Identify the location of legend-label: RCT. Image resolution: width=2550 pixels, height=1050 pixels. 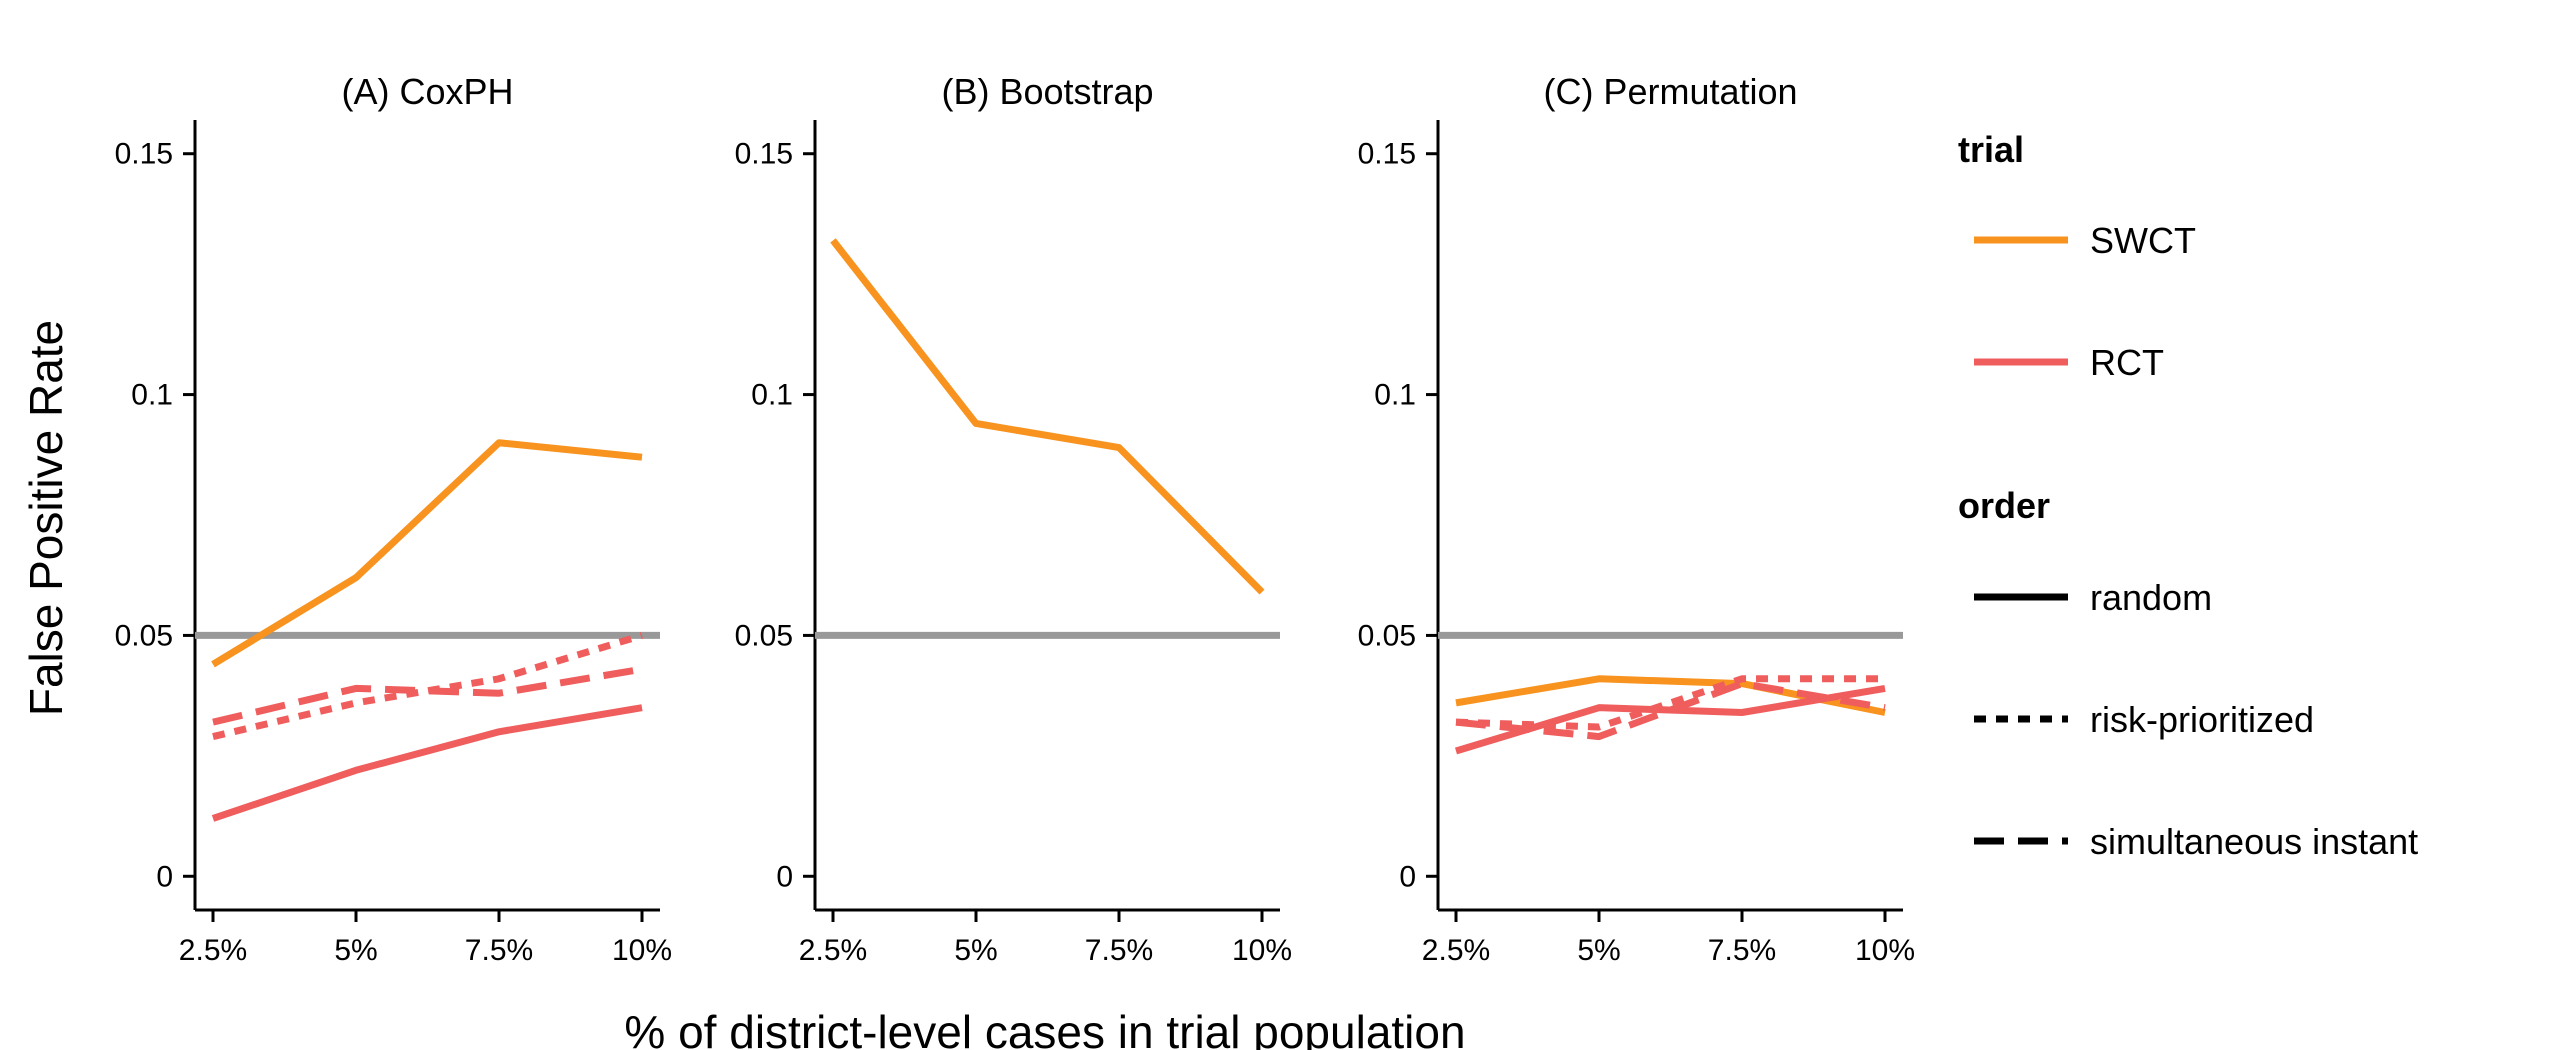
(2127, 362).